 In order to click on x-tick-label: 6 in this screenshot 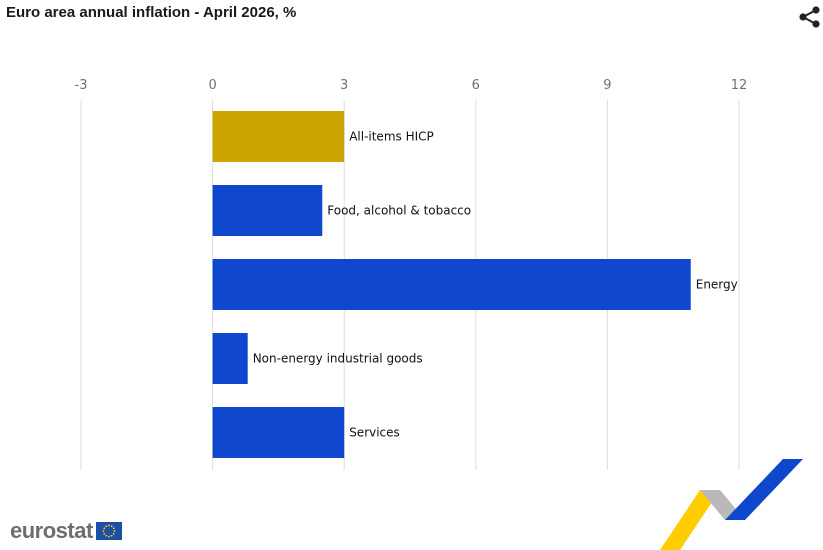, I will do `click(476, 85)`.